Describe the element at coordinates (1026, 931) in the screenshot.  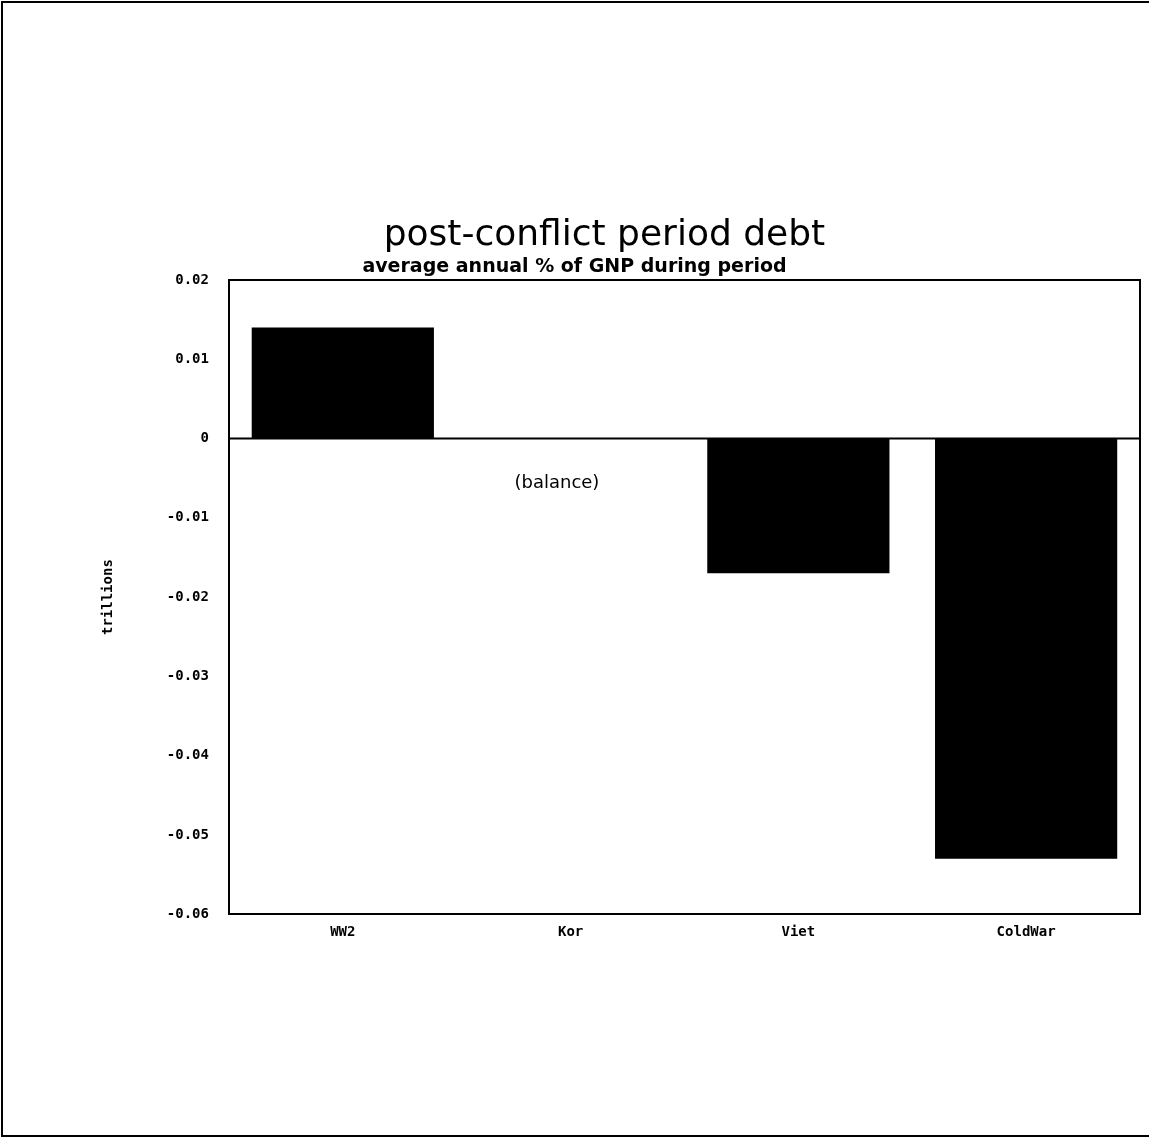
I see `x-tick-label: ColdWar` at that location.